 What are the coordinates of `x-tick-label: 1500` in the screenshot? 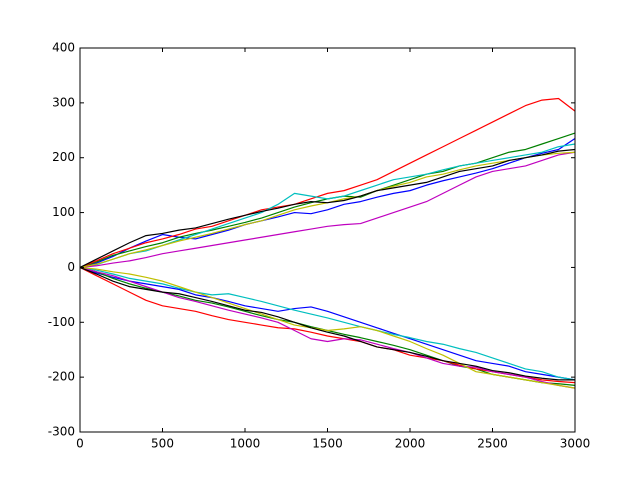 It's located at (327, 444).